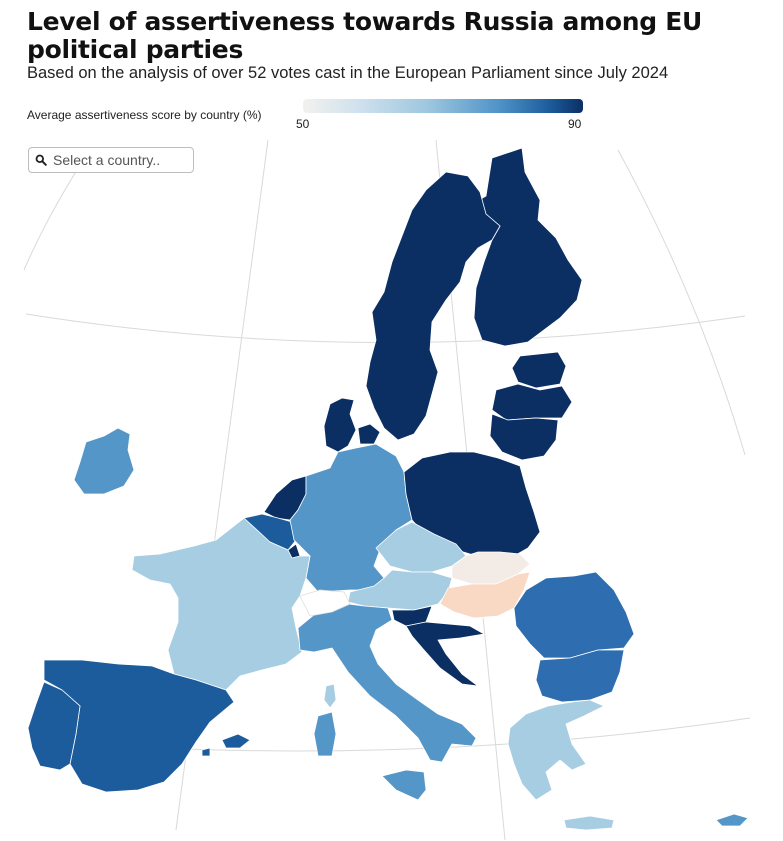 This screenshot has width=783, height=841. Describe the element at coordinates (352, 425) in the screenshot. I see `country-denmark` at that location.